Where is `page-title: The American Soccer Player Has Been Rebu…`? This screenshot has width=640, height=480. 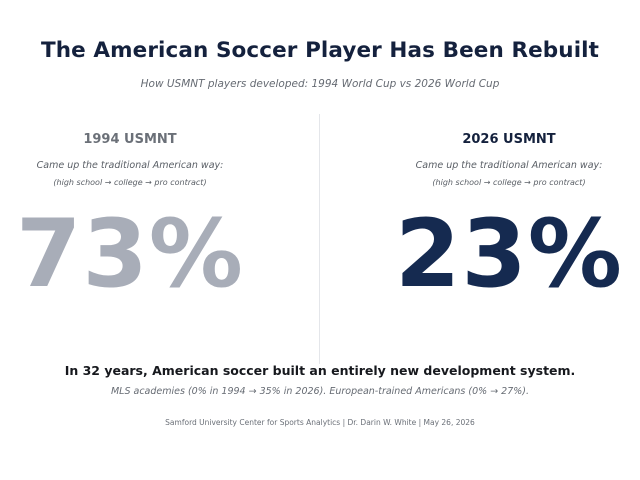
page-title: The American Soccer Player Has Been Rebu… is located at coordinates (320, 50).